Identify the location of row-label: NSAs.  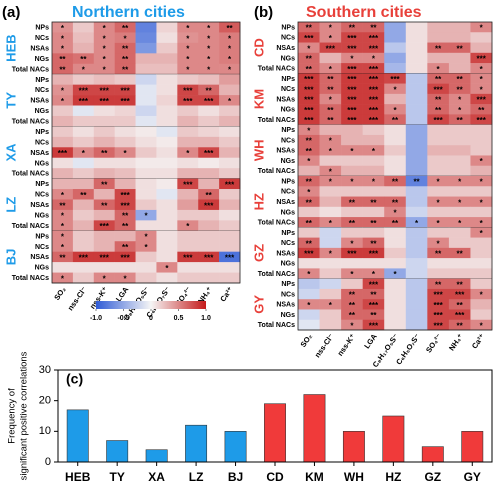
(285, 305).